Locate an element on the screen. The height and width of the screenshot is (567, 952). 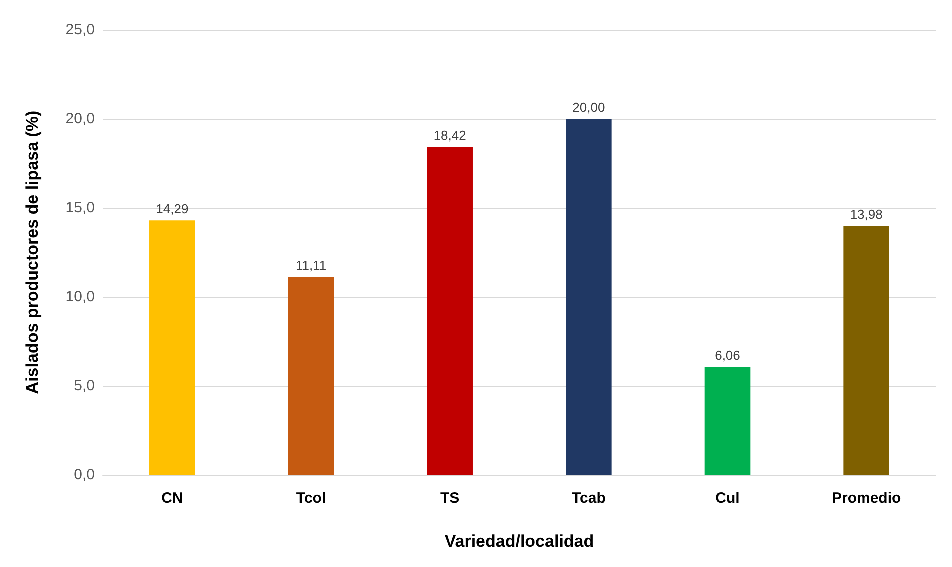
x-tick-label: Tcab is located at coordinates (589, 498).